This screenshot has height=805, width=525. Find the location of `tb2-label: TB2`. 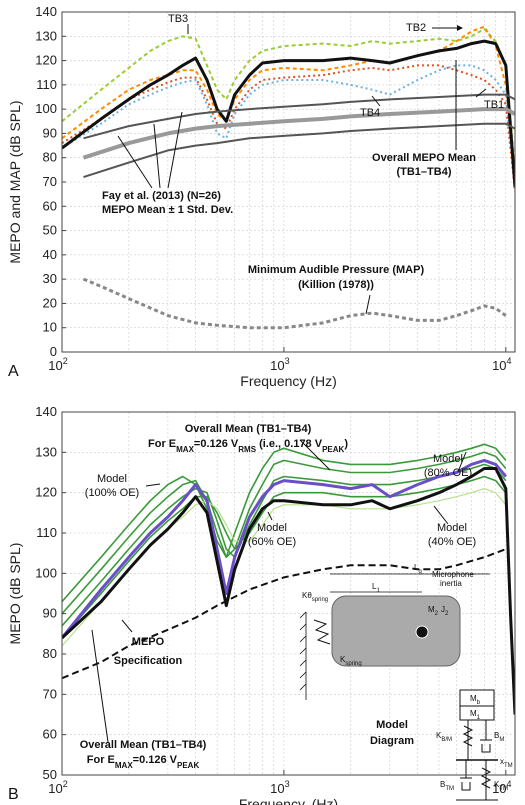

tb2-label: TB2 is located at coordinates (416, 28).